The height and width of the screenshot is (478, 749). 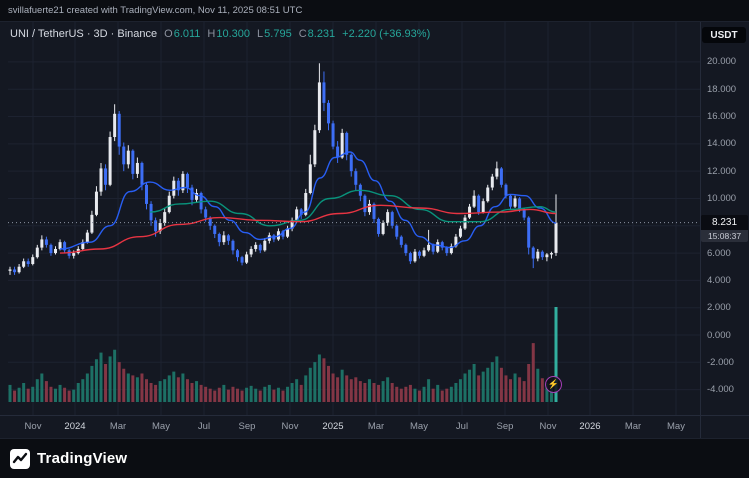 What do you see at coordinates (722, 171) in the screenshot?
I see `price-axis-label: 12.000` at bounding box center [722, 171].